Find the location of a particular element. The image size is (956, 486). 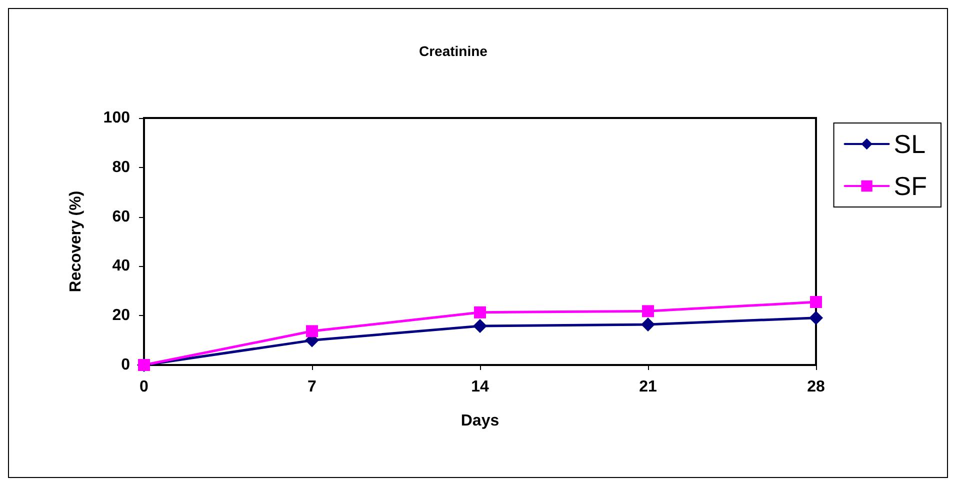

y-tick-label: 80 is located at coordinates (121, 167).